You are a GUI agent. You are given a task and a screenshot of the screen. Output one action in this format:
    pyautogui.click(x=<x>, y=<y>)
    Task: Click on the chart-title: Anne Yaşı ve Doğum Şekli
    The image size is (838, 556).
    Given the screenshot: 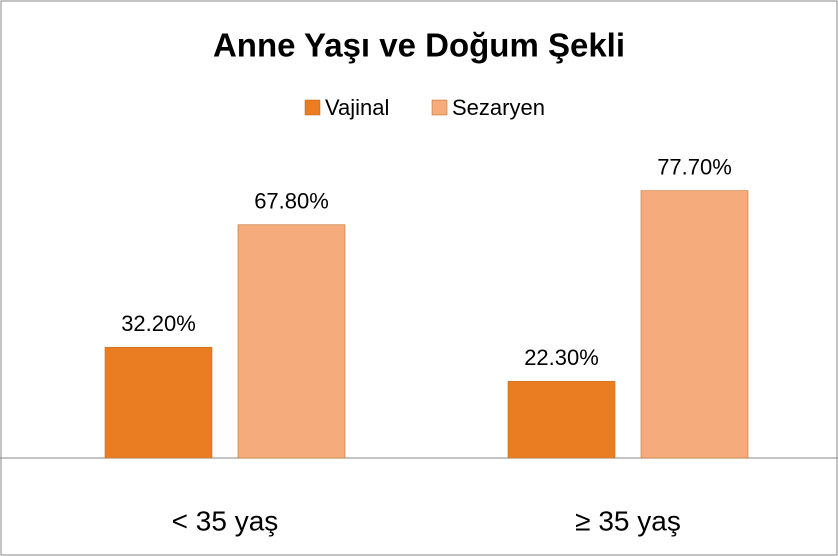 What is the action you would take?
    pyautogui.click(x=419, y=45)
    